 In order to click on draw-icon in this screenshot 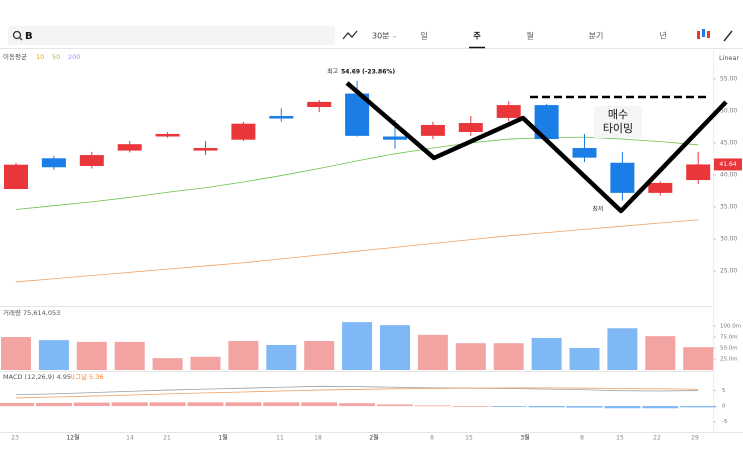, I will do `click(728, 36)`.